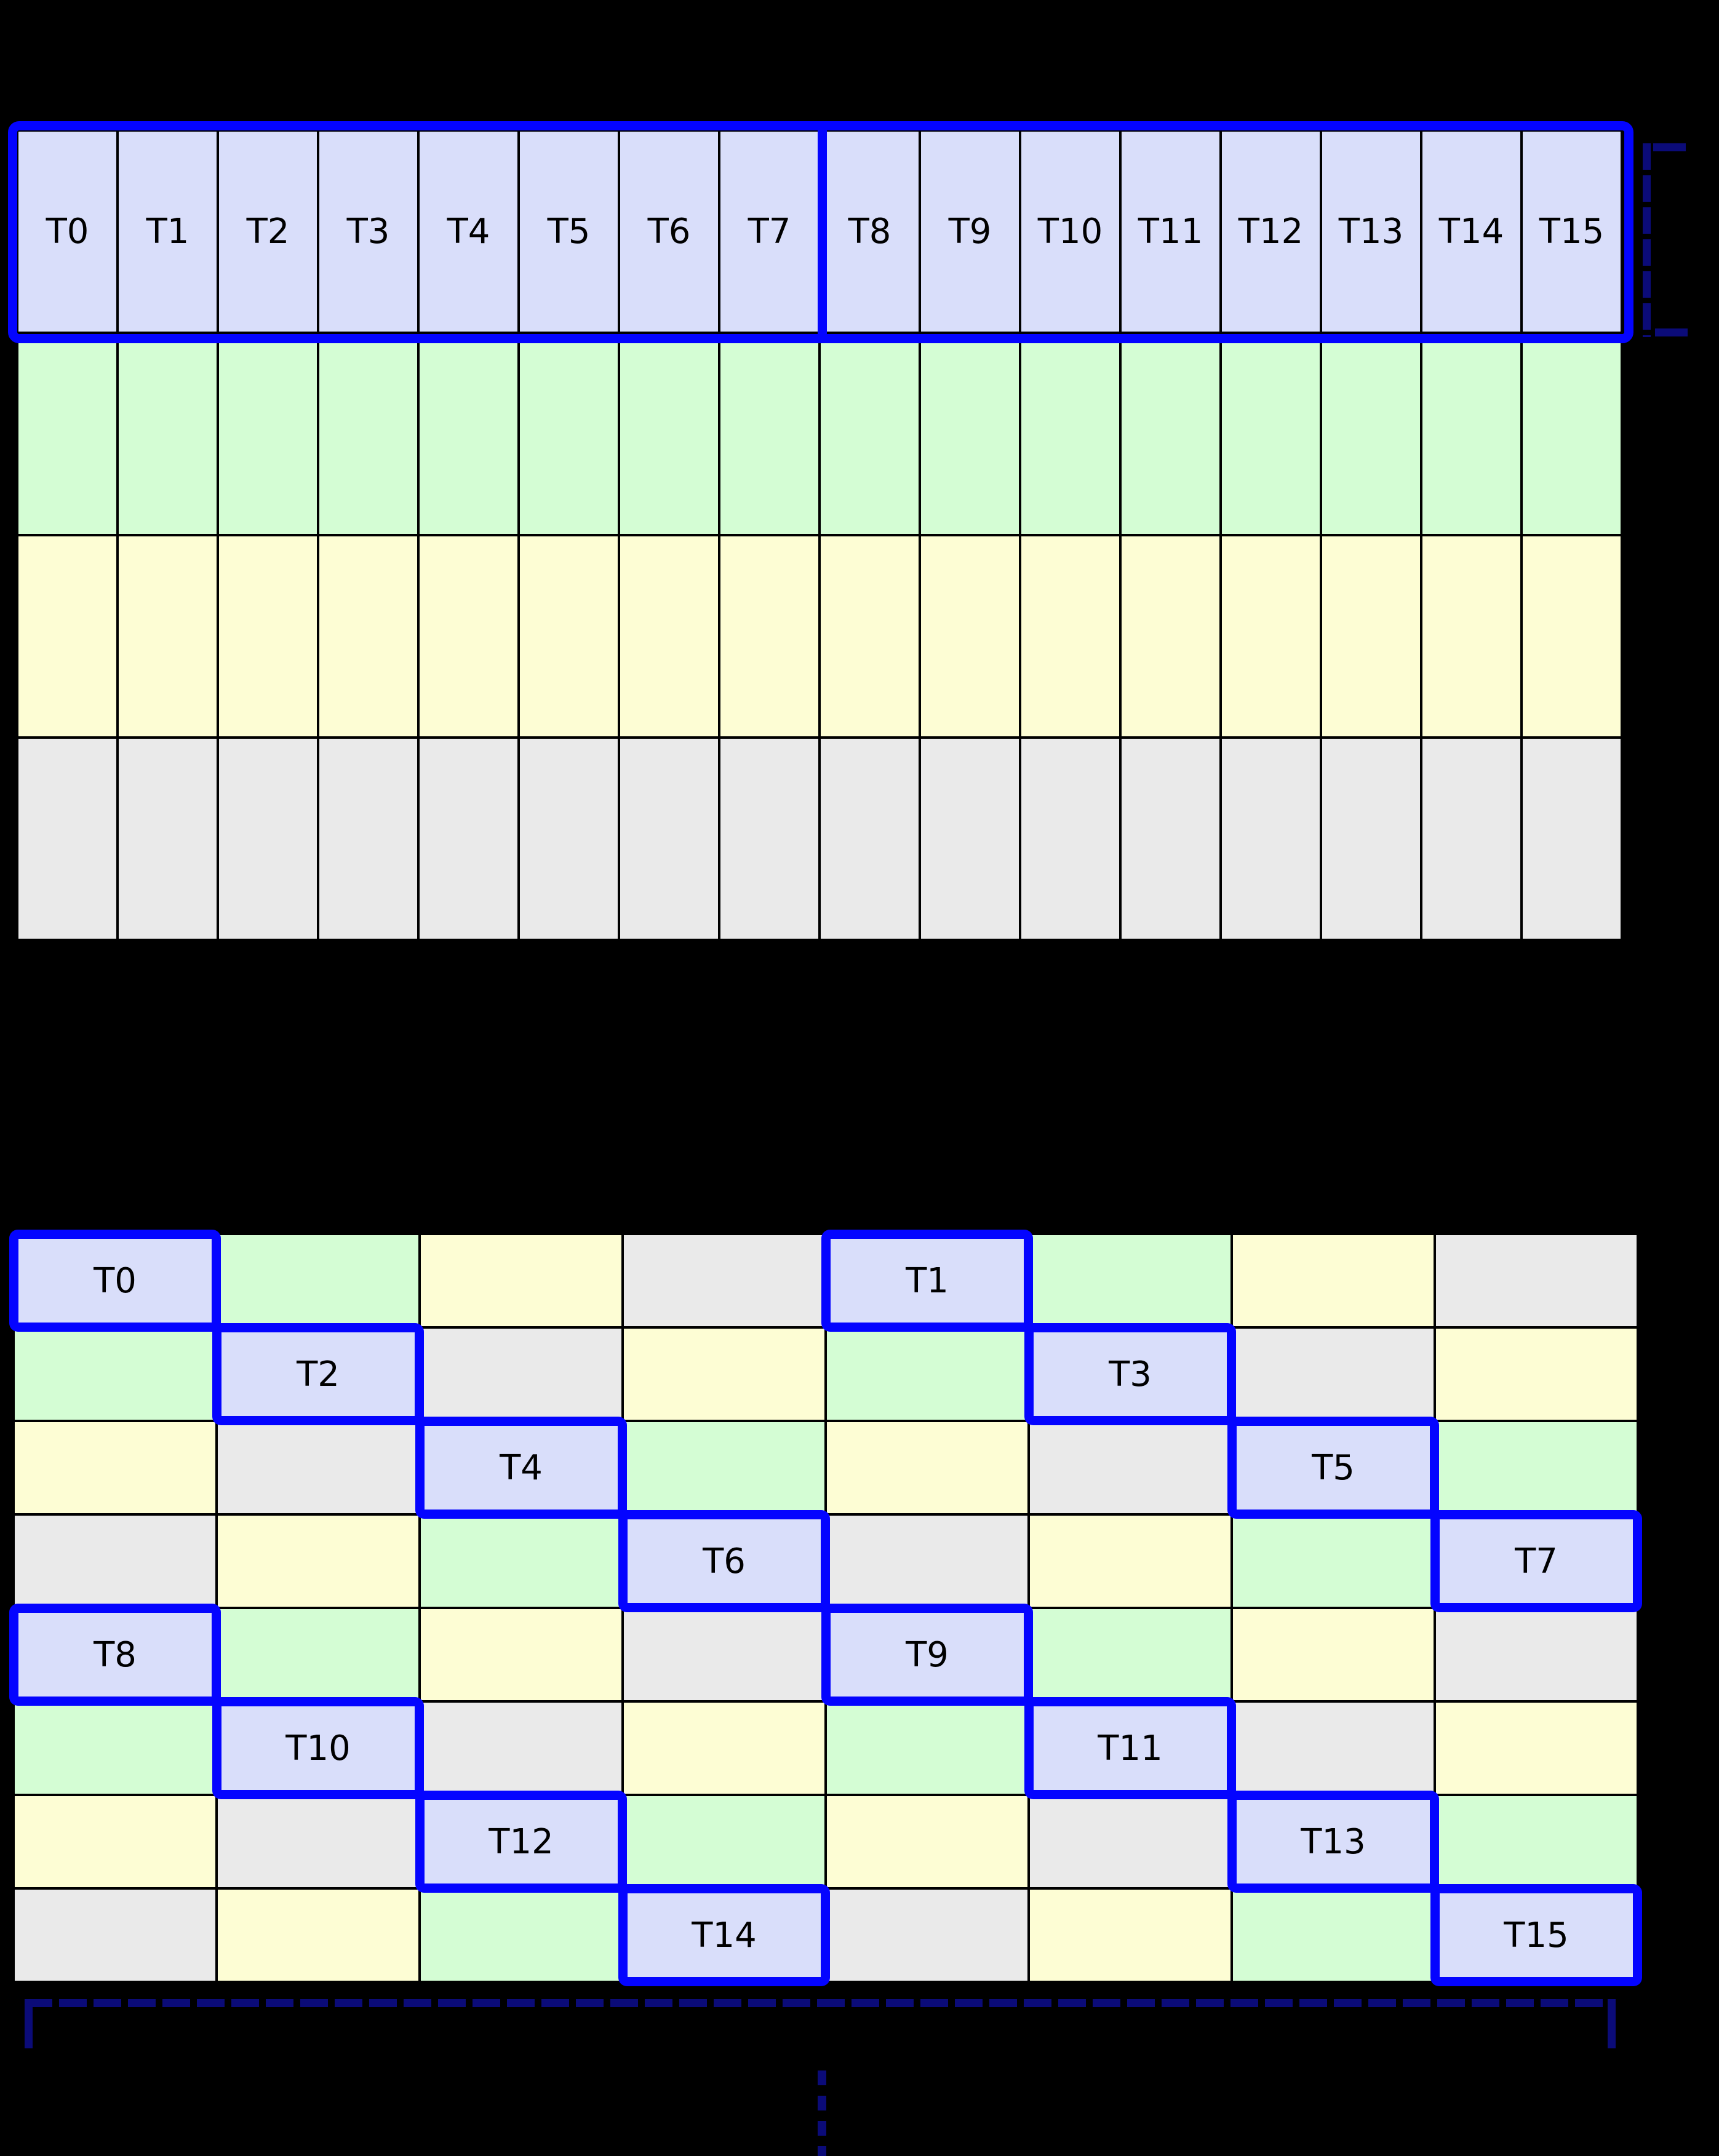 This screenshot has height=2156, width=1719. What do you see at coordinates (1670, 147) in the screenshot?
I see `row-height-bracket-top-tick` at bounding box center [1670, 147].